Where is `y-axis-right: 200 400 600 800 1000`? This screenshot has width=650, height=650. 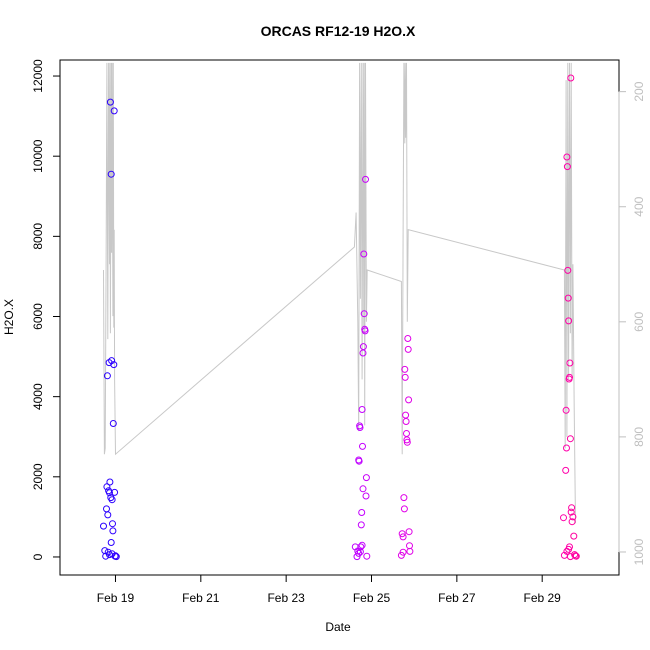
y-axis-right: 200 400 600 800 1000 is located at coordinates (632, 323).